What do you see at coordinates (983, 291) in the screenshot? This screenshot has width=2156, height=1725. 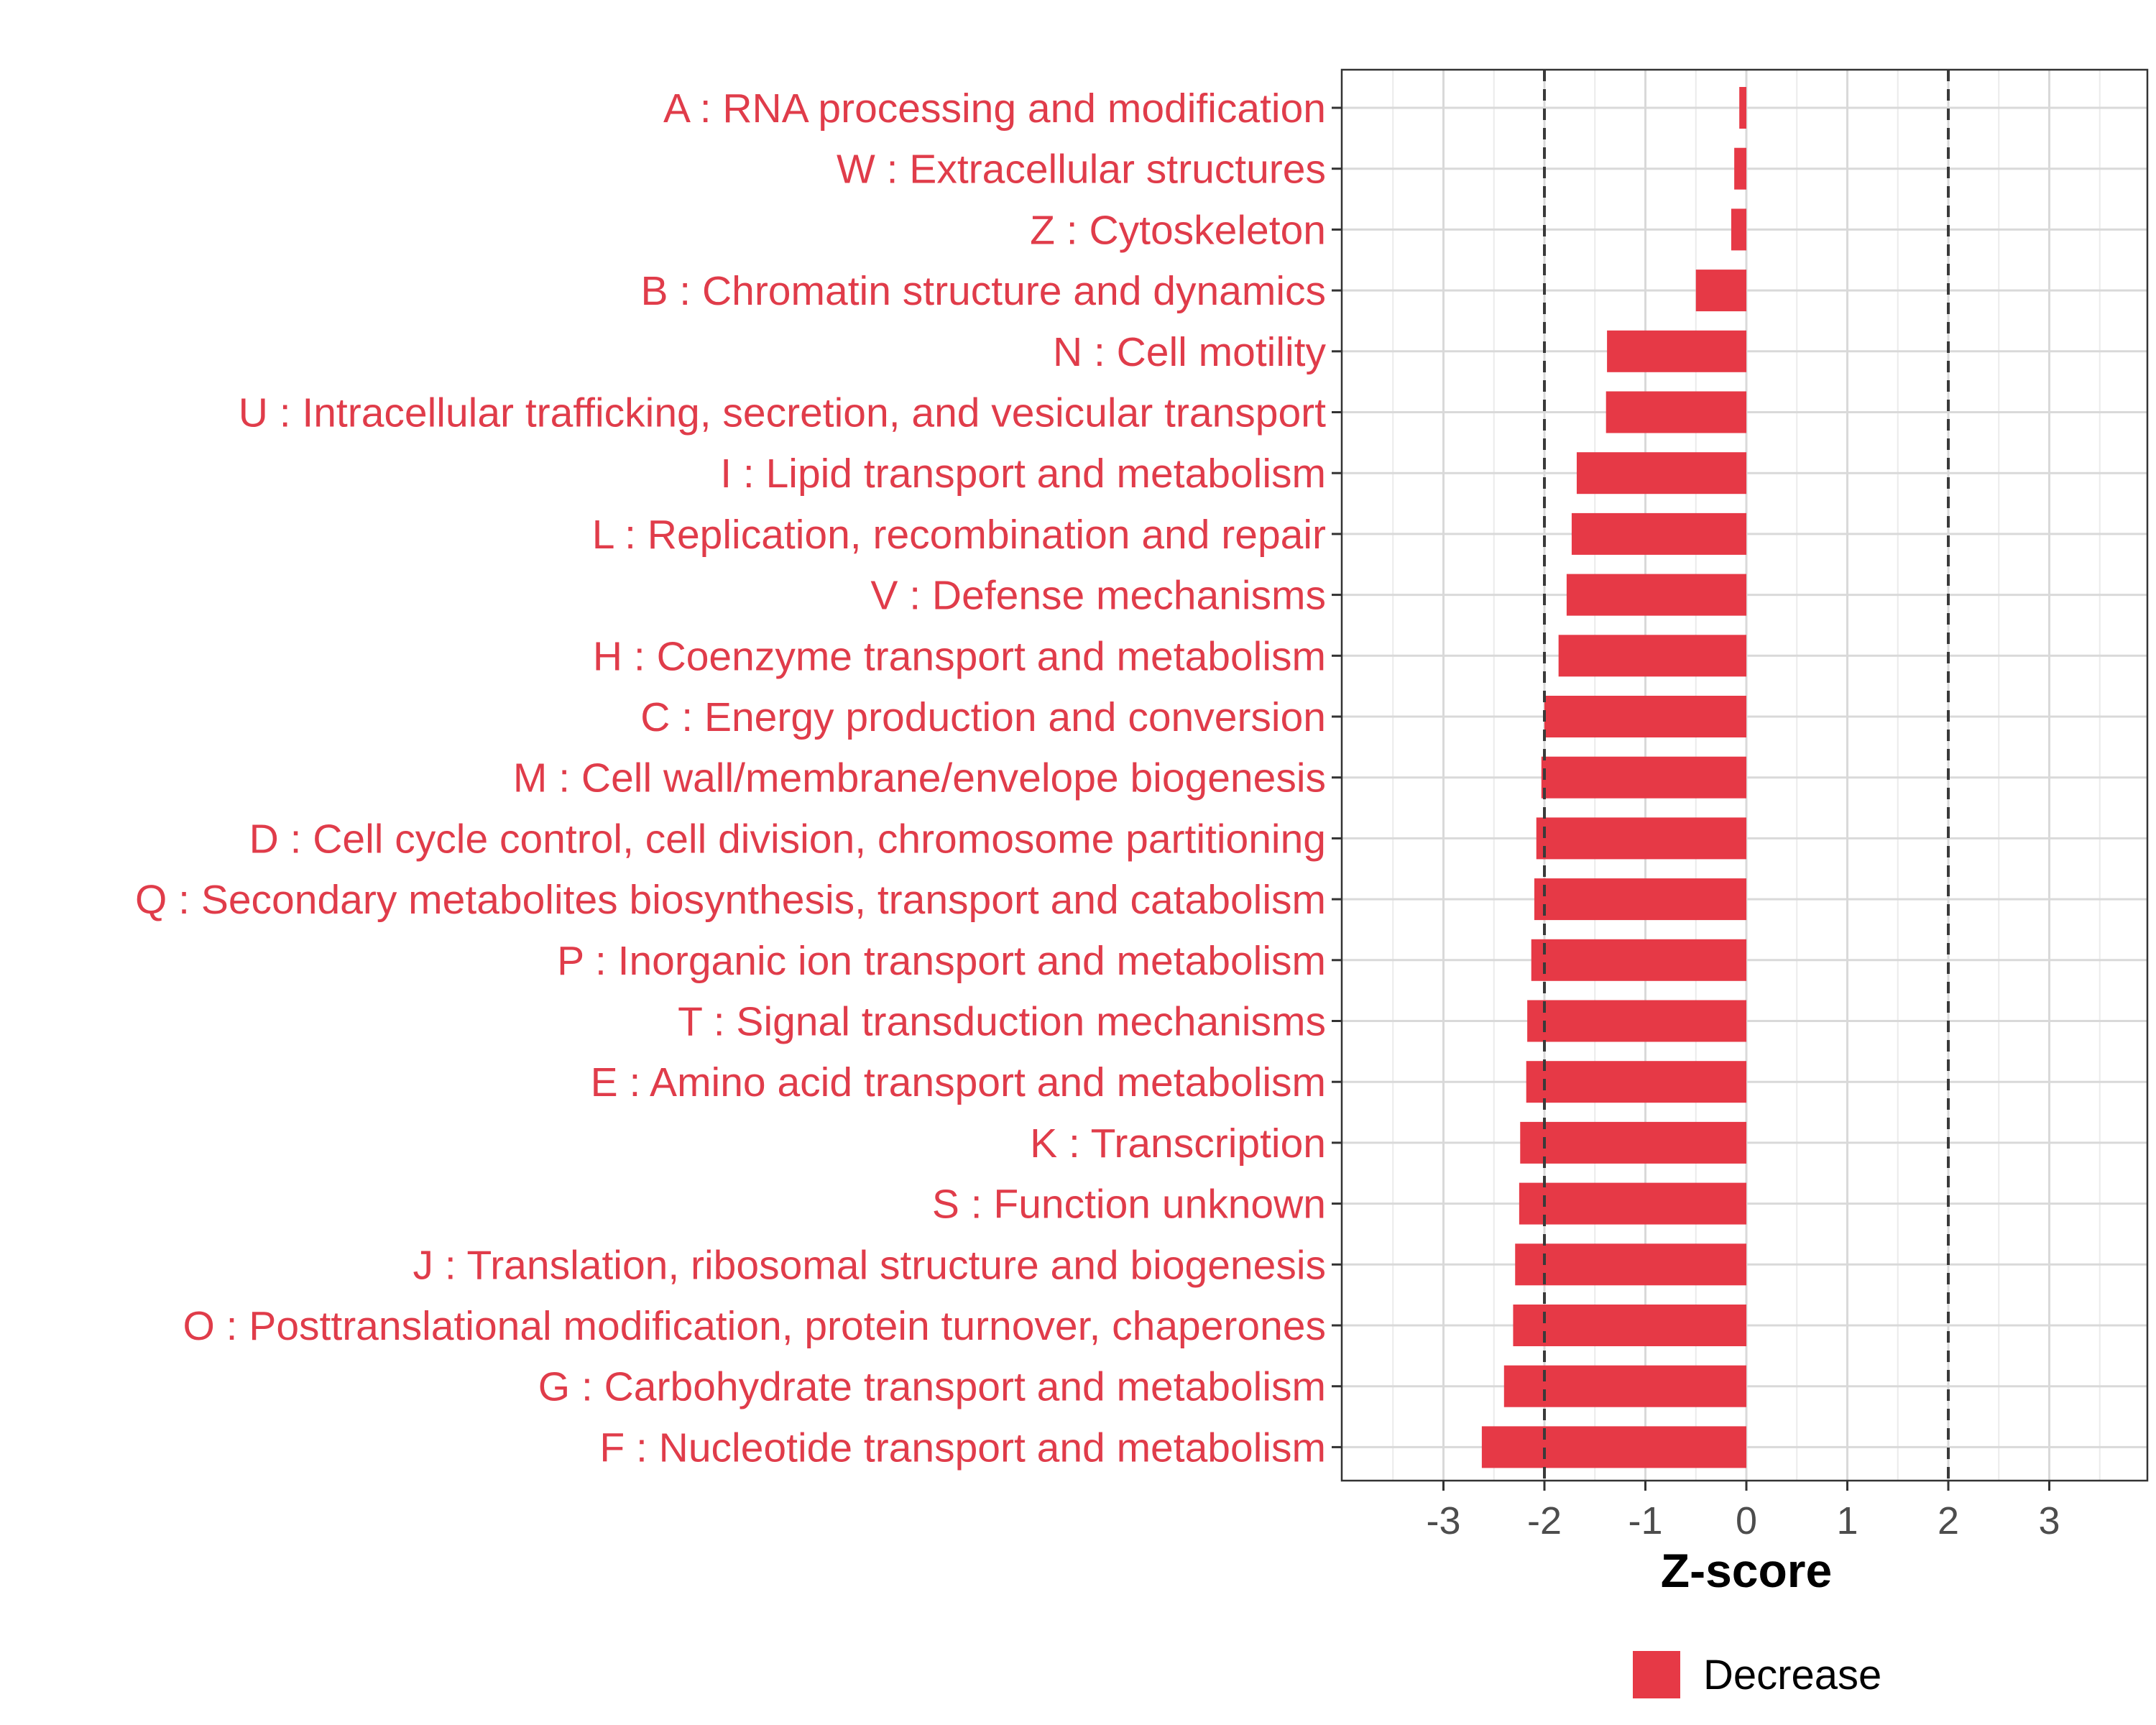 I see `category-label: B : Chromatin structure and dynamics` at bounding box center [983, 291].